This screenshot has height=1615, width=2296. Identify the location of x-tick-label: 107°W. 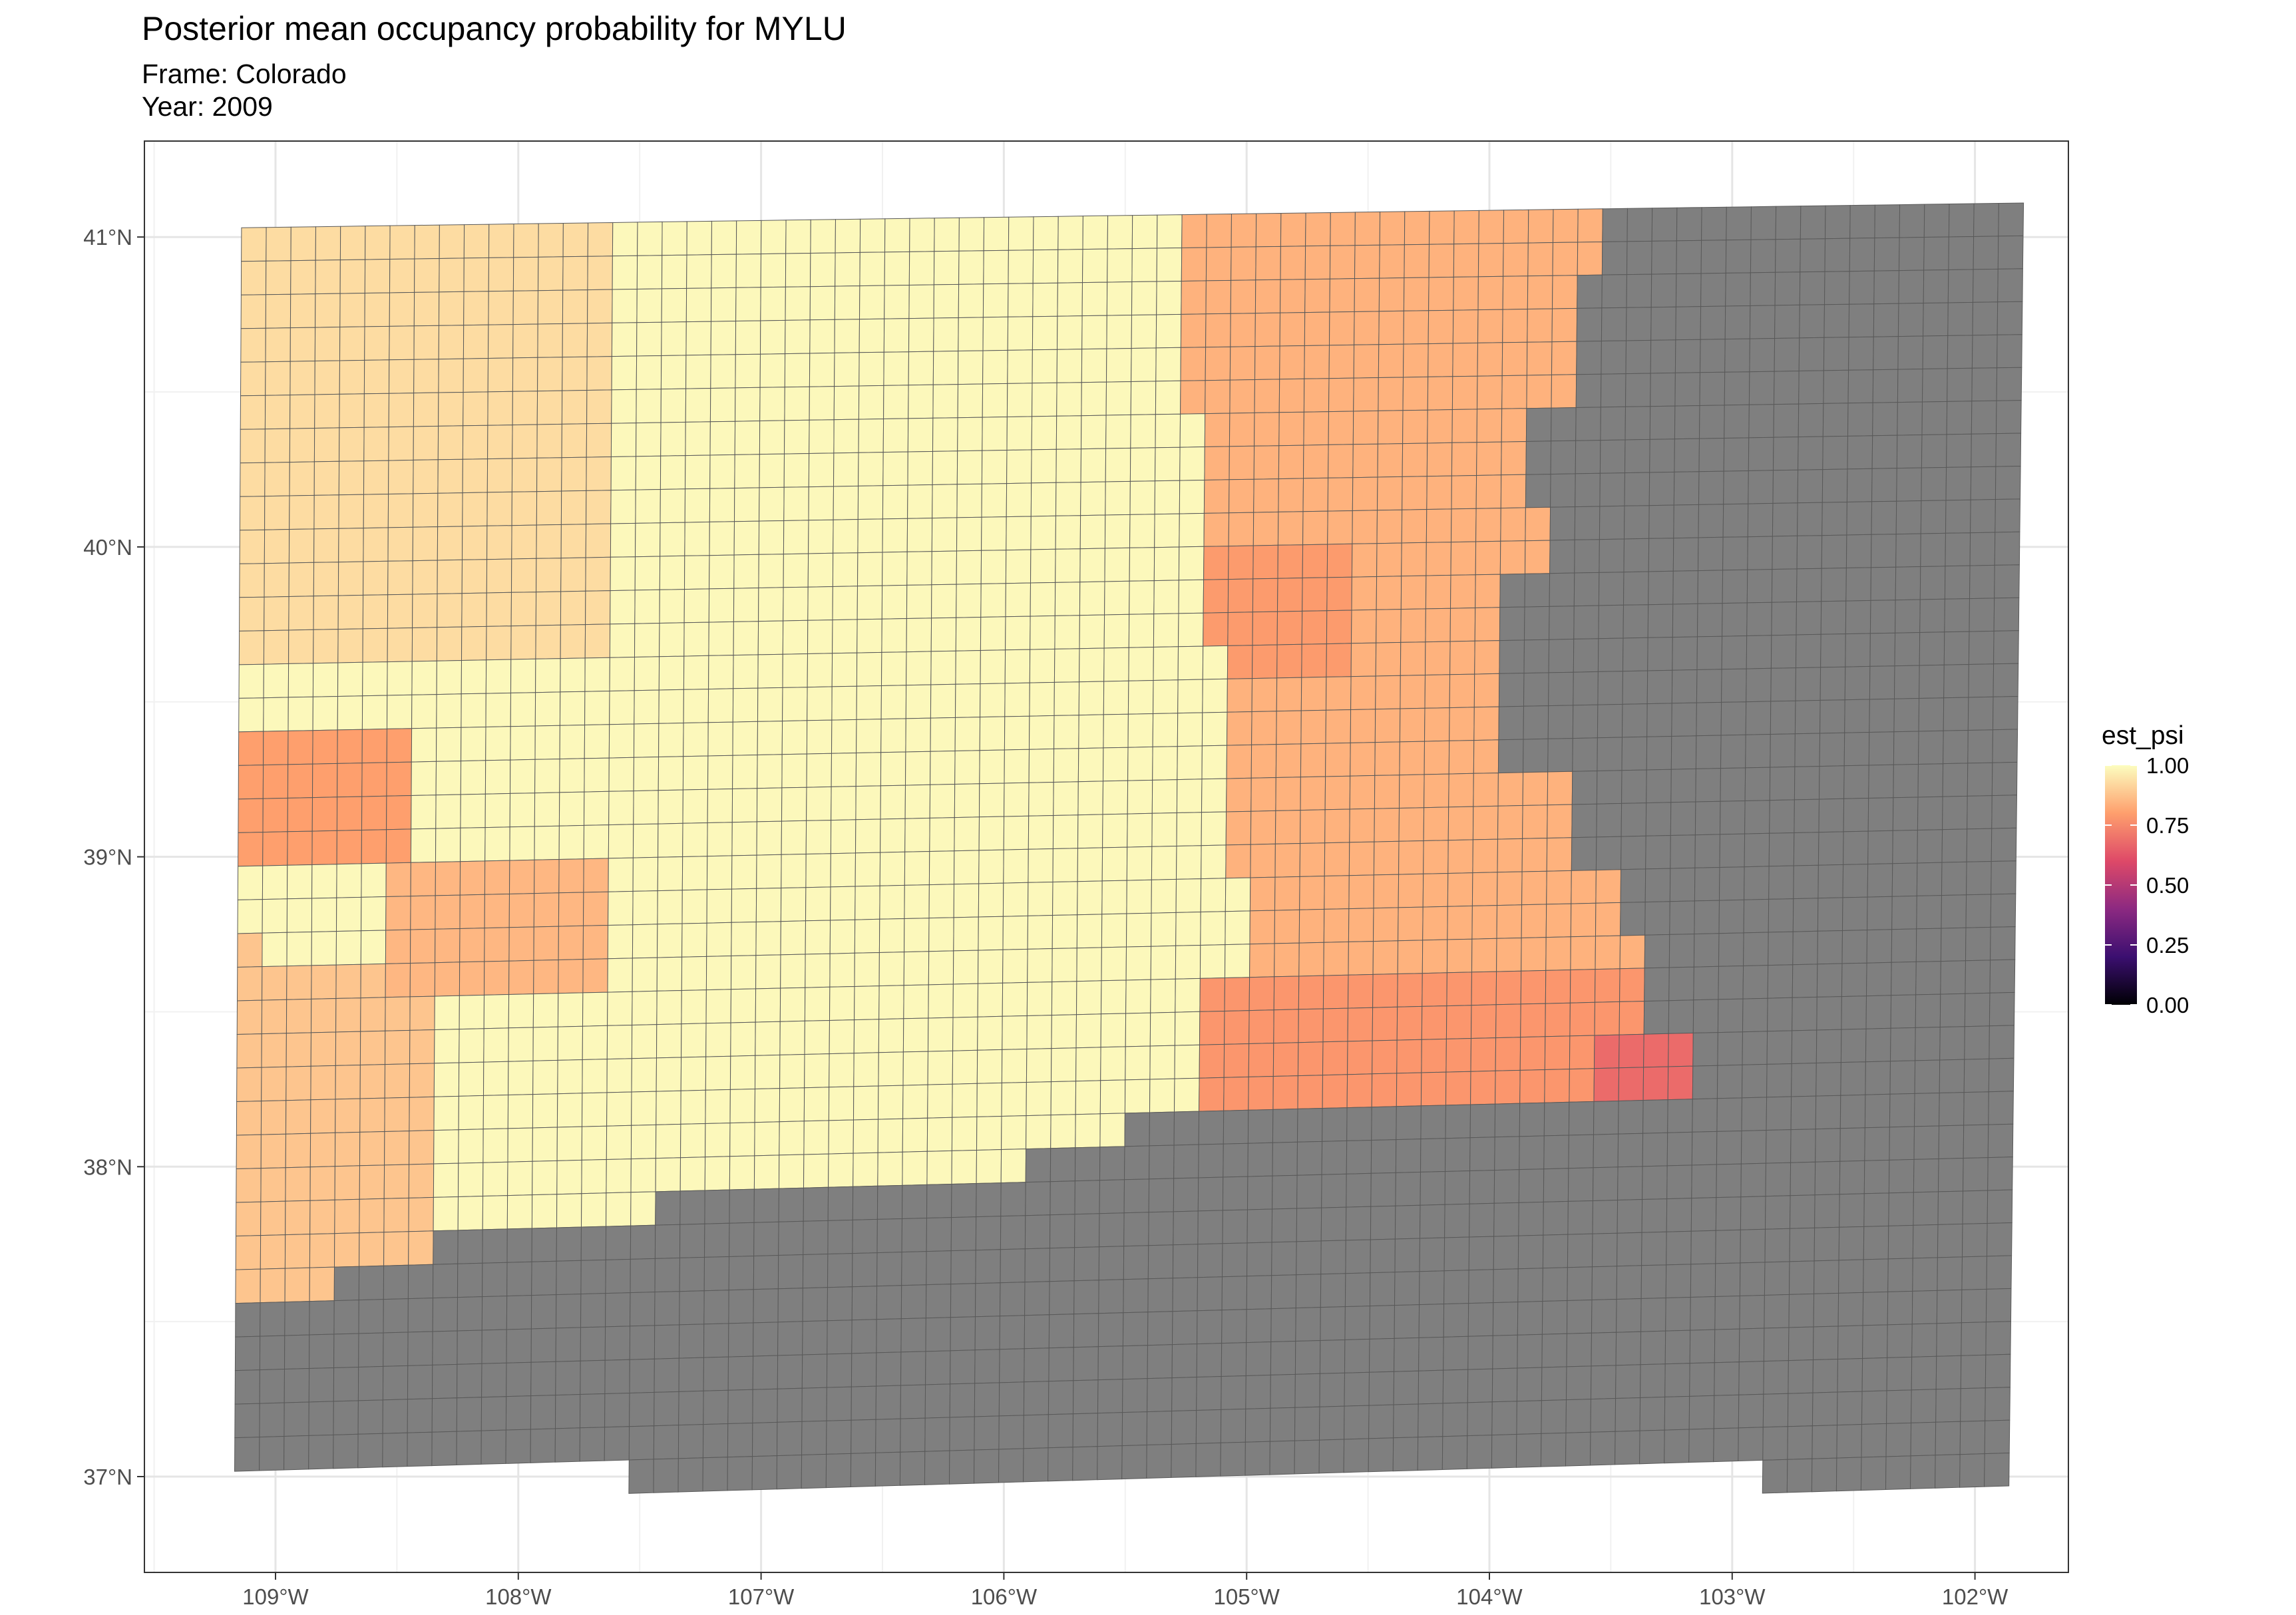
(761, 1596).